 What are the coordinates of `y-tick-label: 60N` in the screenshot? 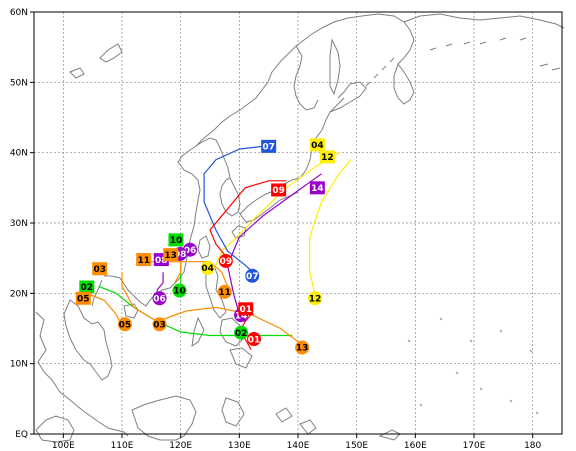 It's located at (19, 13).